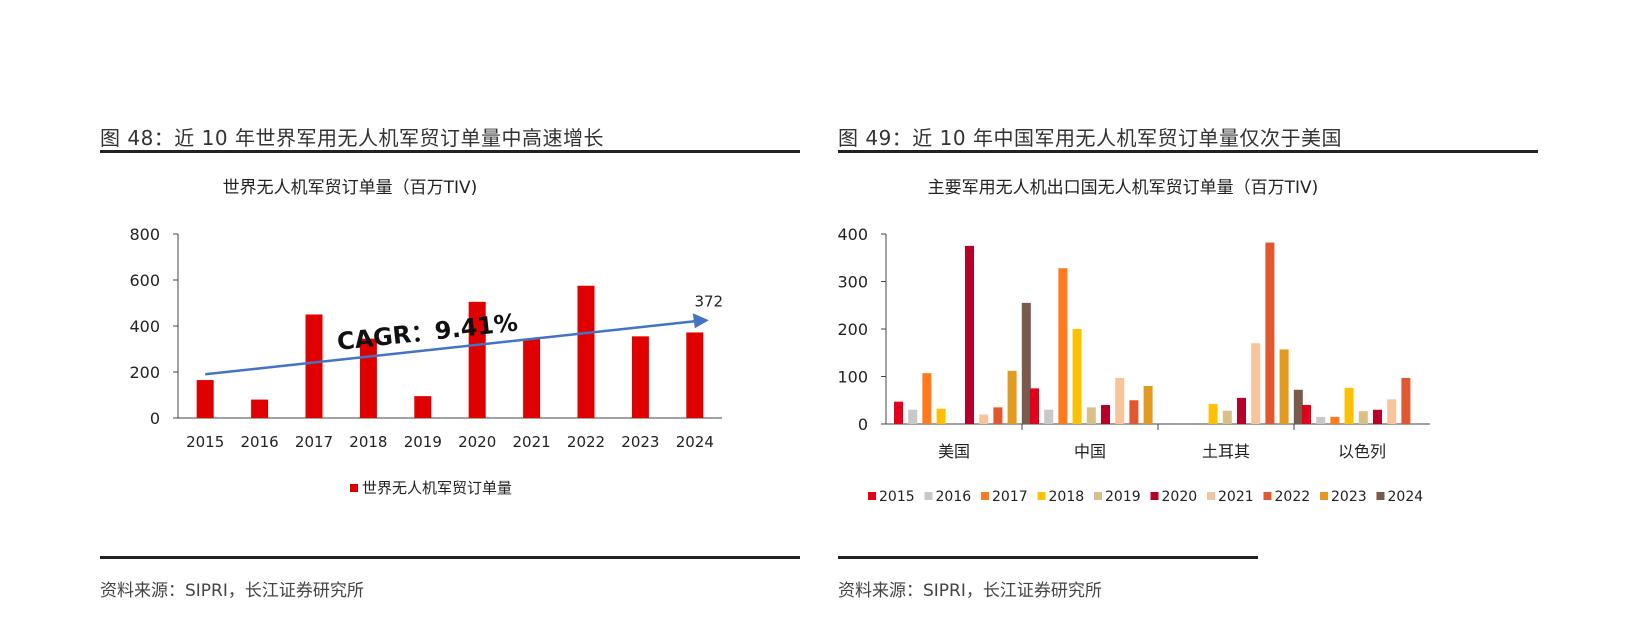  Describe the element at coordinates (1034, 406) in the screenshot. I see `bar-中国-2015` at that location.